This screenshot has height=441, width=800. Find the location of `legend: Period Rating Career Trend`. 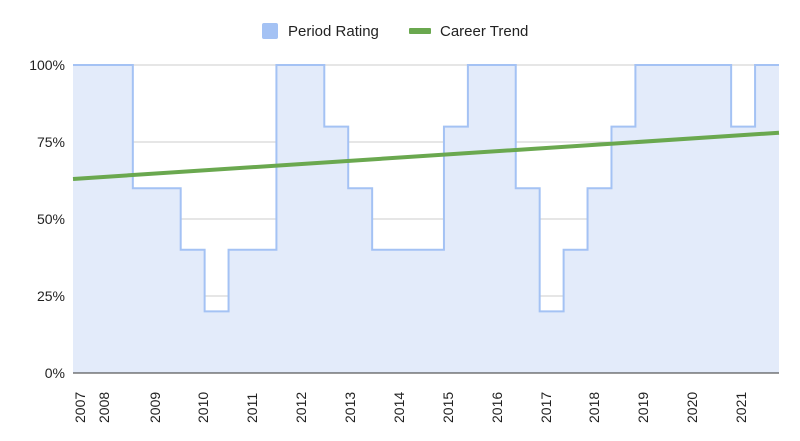

legend: Period Rating Career Trend is located at coordinates (395, 31).